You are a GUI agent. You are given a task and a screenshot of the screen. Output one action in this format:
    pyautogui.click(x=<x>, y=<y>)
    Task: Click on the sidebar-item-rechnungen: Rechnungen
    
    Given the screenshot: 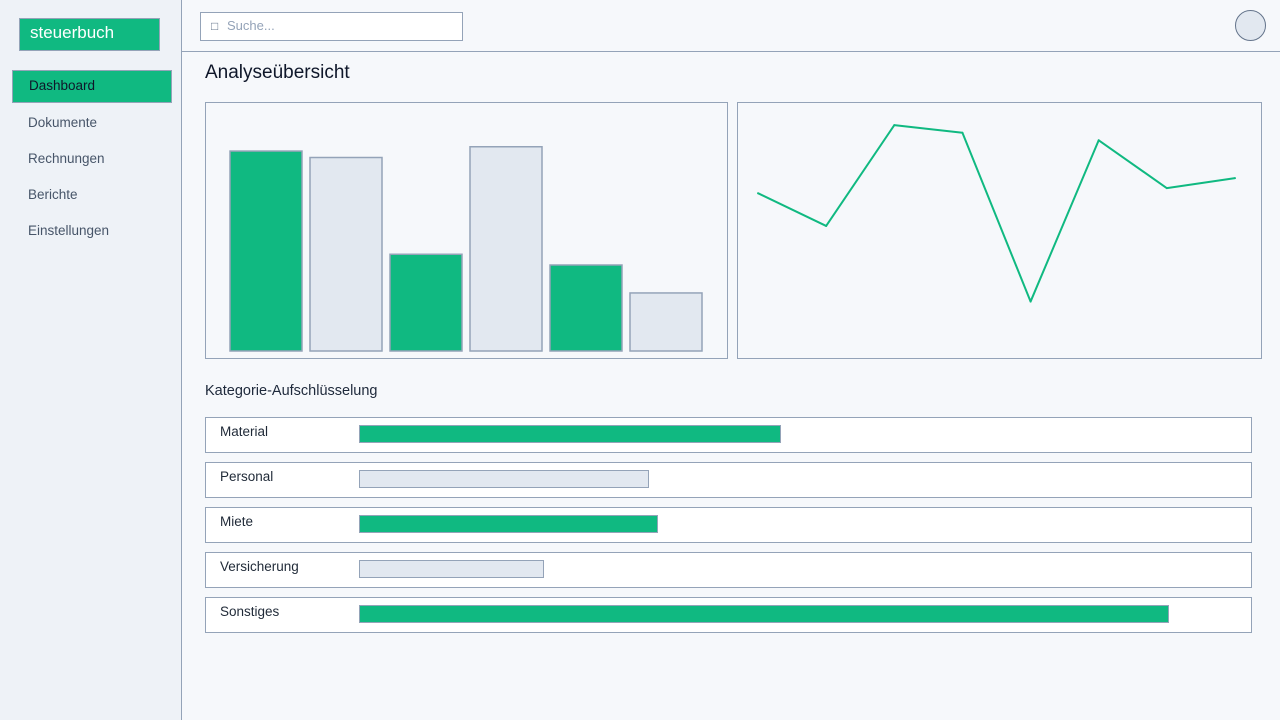 What is the action you would take?
    pyautogui.click(x=66, y=158)
    